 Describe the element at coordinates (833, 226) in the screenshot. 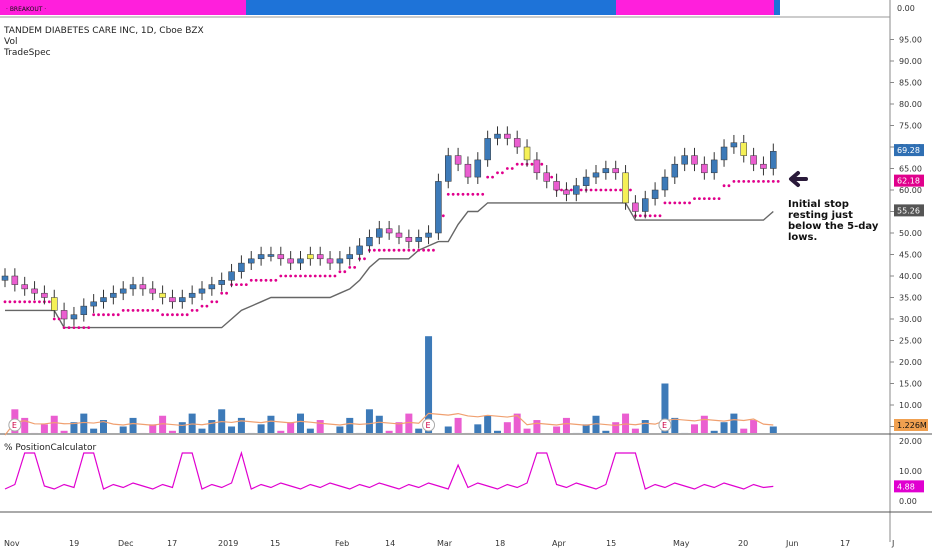

I see `annotation-line: below the 5-day` at that location.